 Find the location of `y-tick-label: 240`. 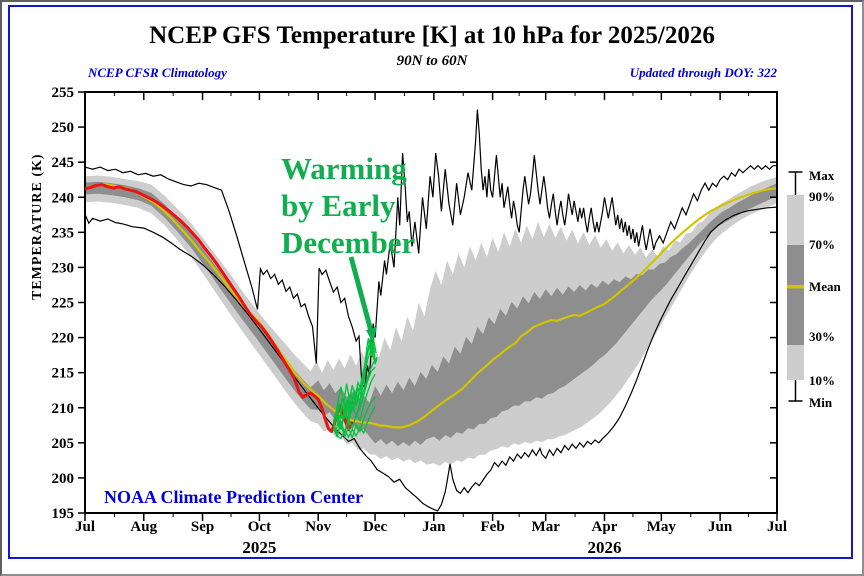

y-tick-label: 240 is located at coordinates (63, 198).